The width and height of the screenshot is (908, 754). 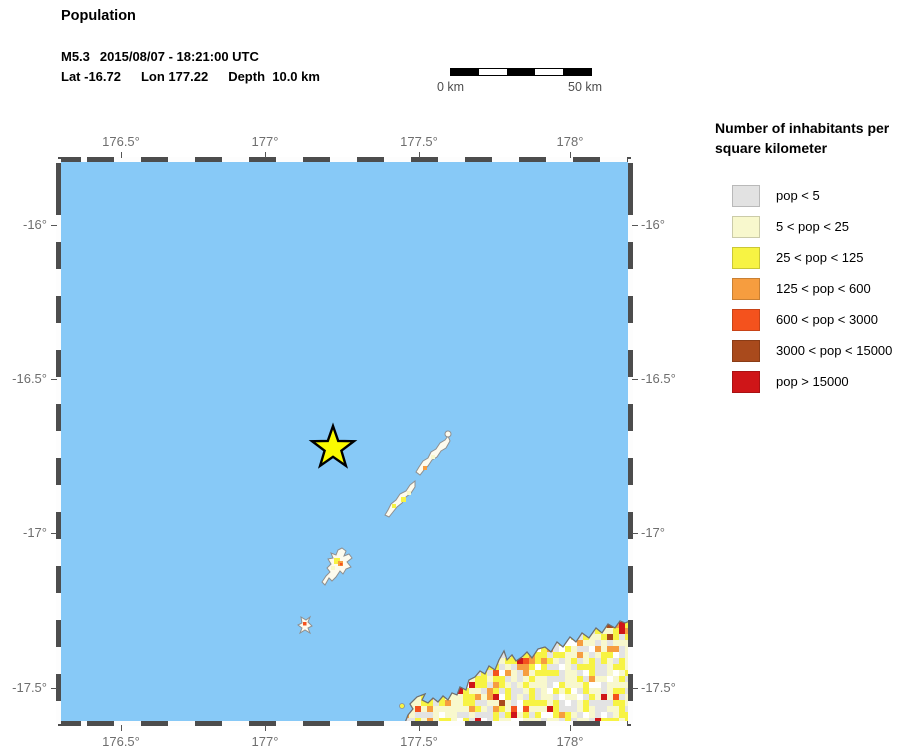 I want to click on event-summary-line: M5.3 2015/08/07 - 18:21:00 UTC, so click(x=160, y=56).